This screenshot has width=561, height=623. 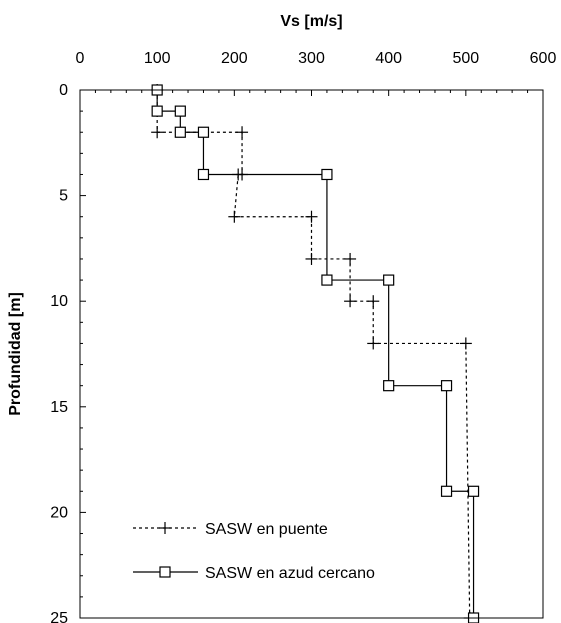 I want to click on legend-item-2: SASW en azud cercano, so click(x=254, y=573).